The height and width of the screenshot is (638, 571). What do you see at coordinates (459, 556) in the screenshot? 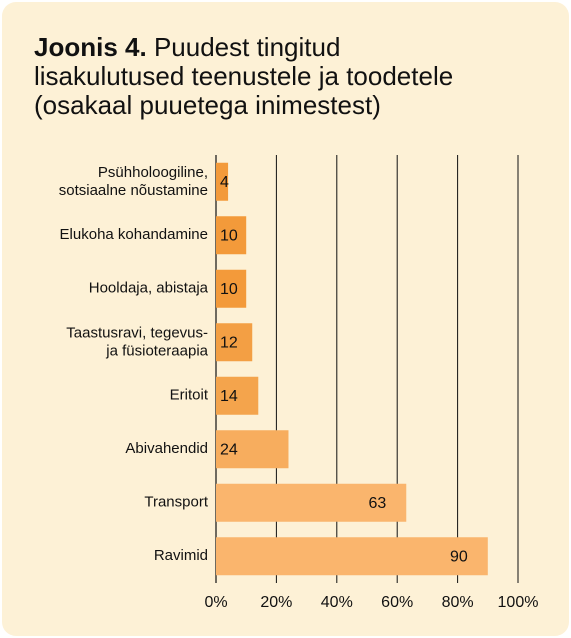
I see `value-label: 90` at bounding box center [459, 556].